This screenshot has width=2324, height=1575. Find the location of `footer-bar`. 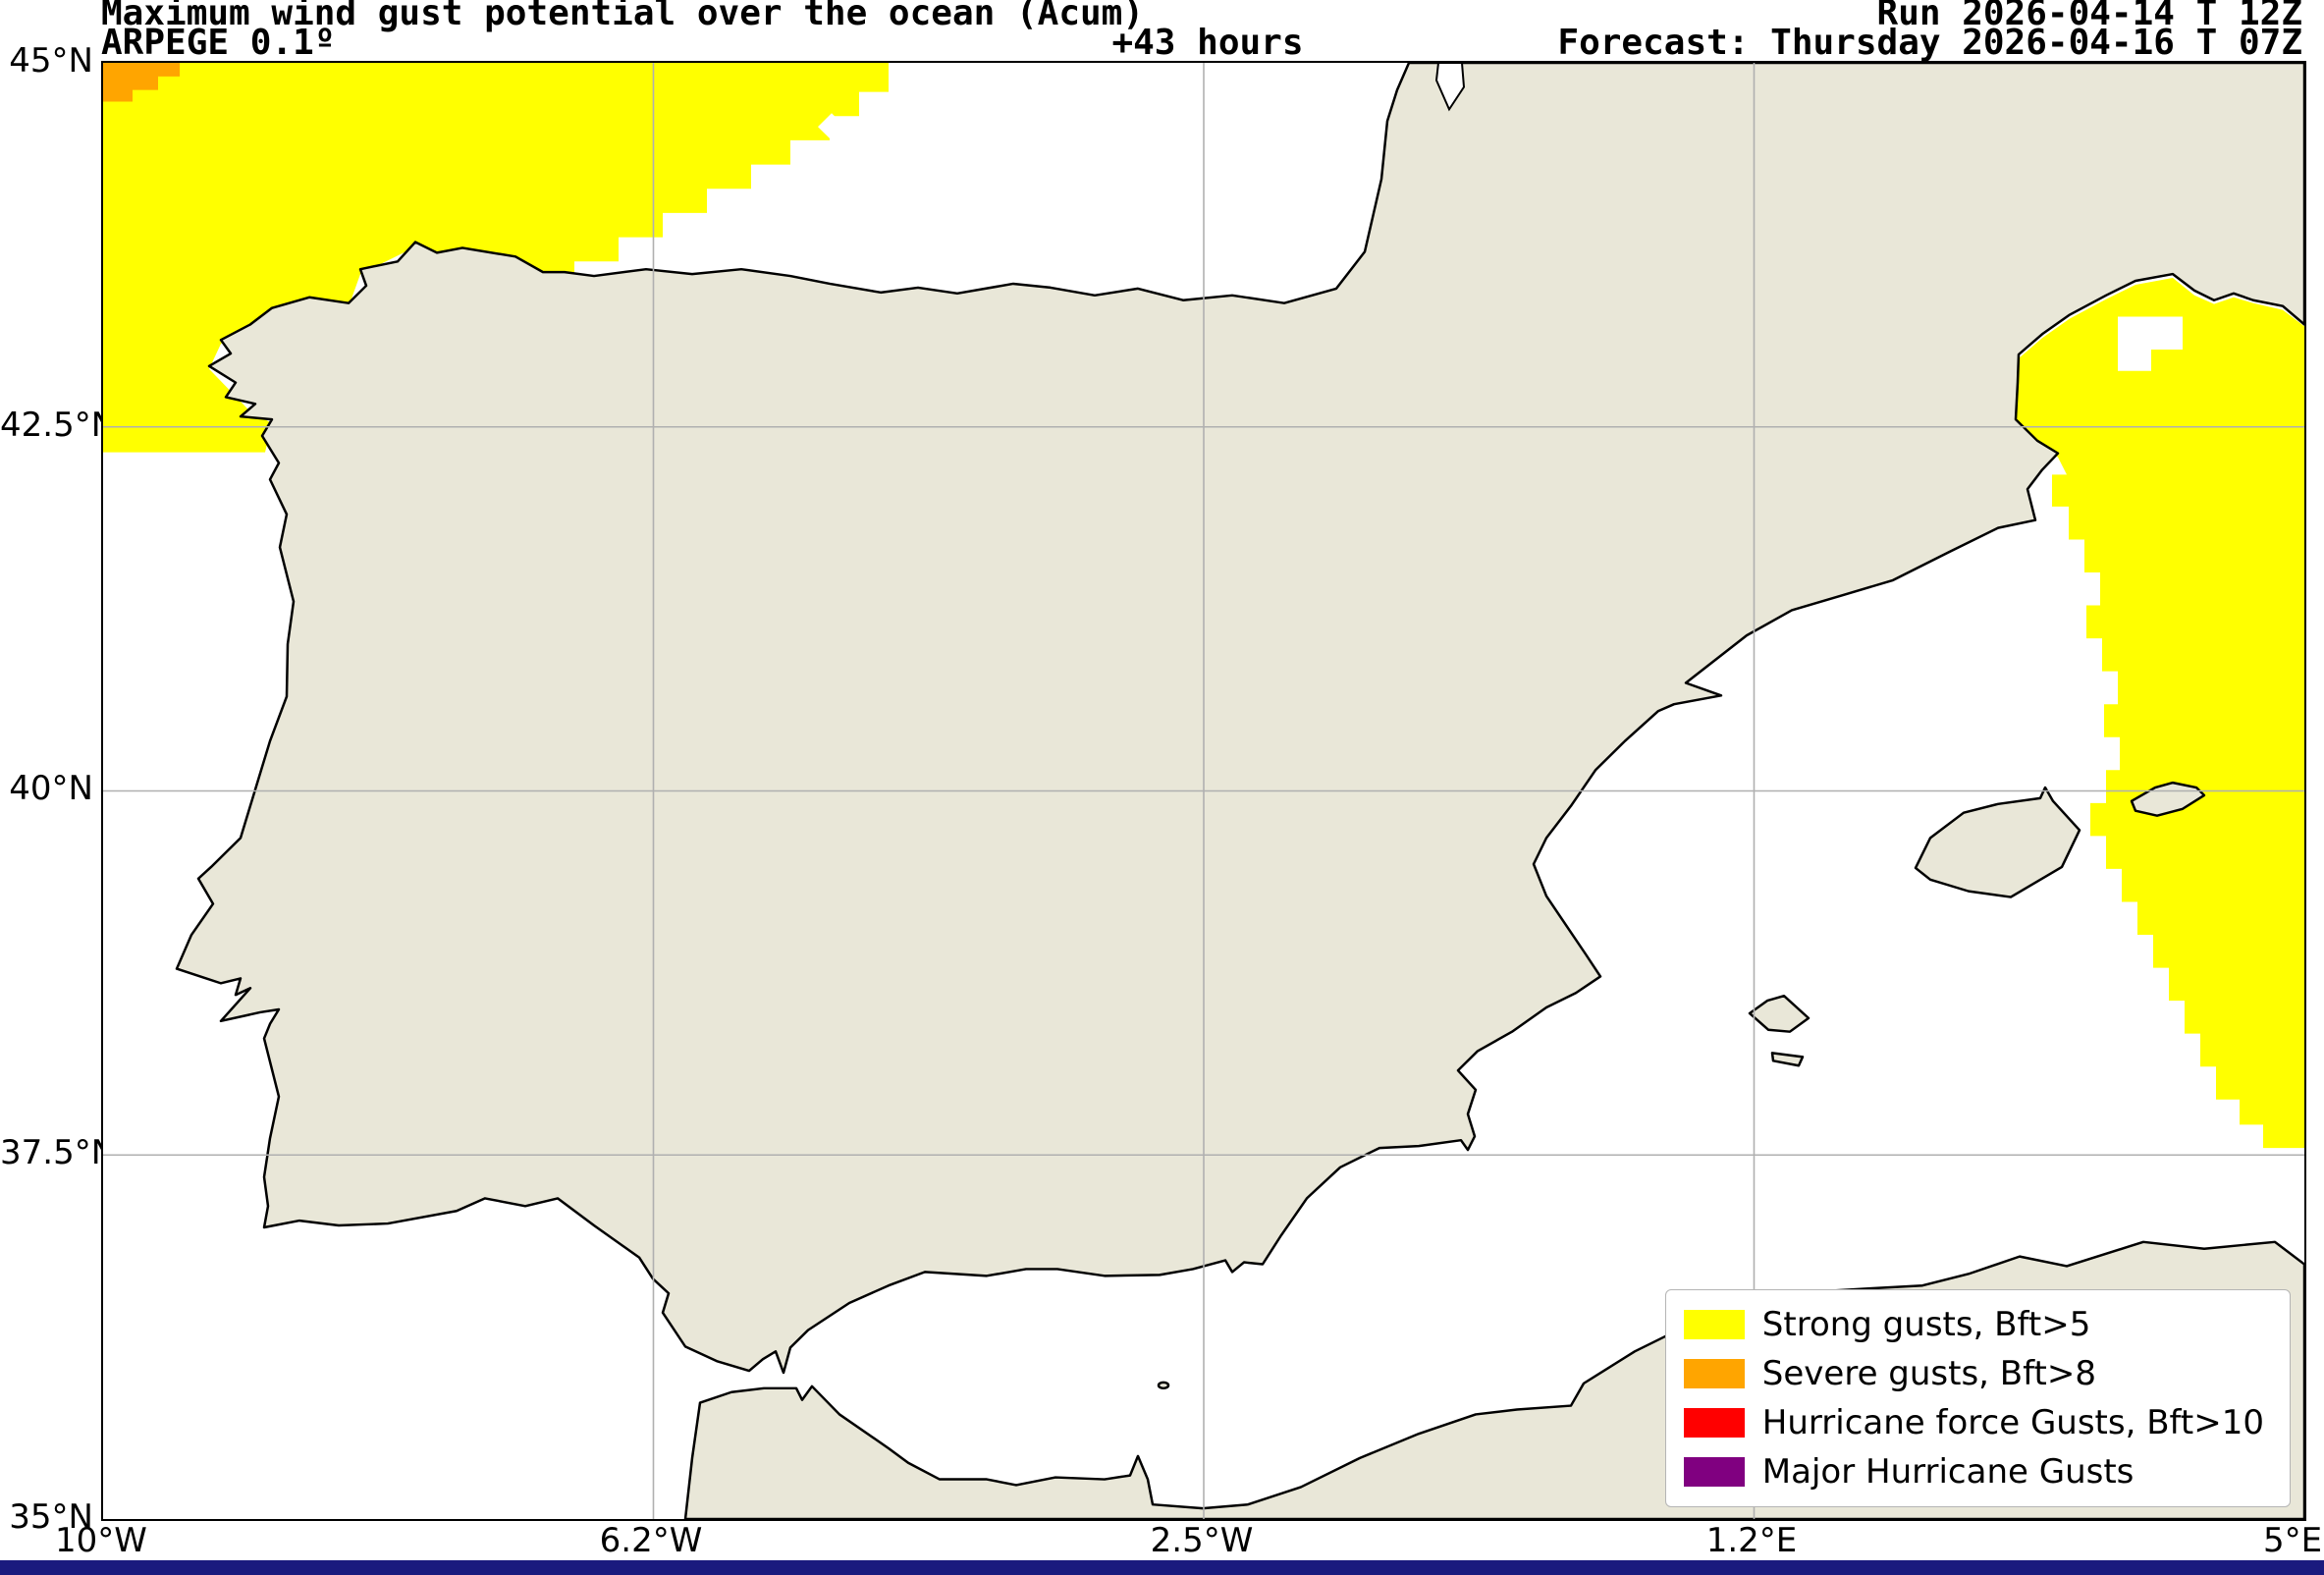

footer-bar is located at coordinates (1162, 1567).